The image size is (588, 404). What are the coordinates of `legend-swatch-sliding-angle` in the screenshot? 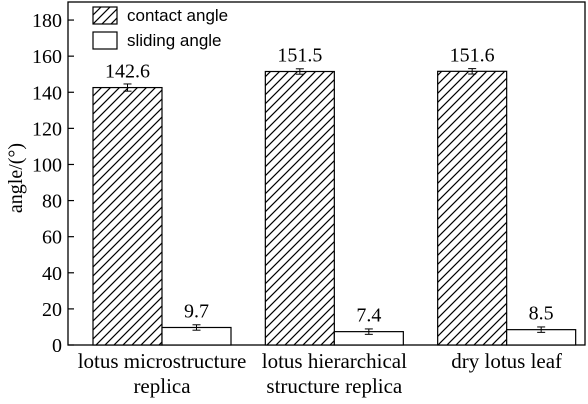 It's located at (105, 40).